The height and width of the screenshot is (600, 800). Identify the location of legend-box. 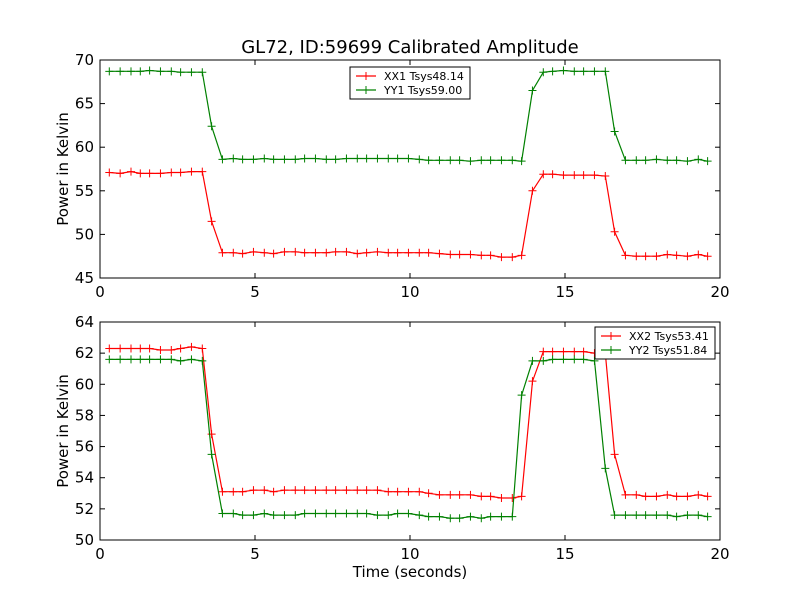
(655, 343).